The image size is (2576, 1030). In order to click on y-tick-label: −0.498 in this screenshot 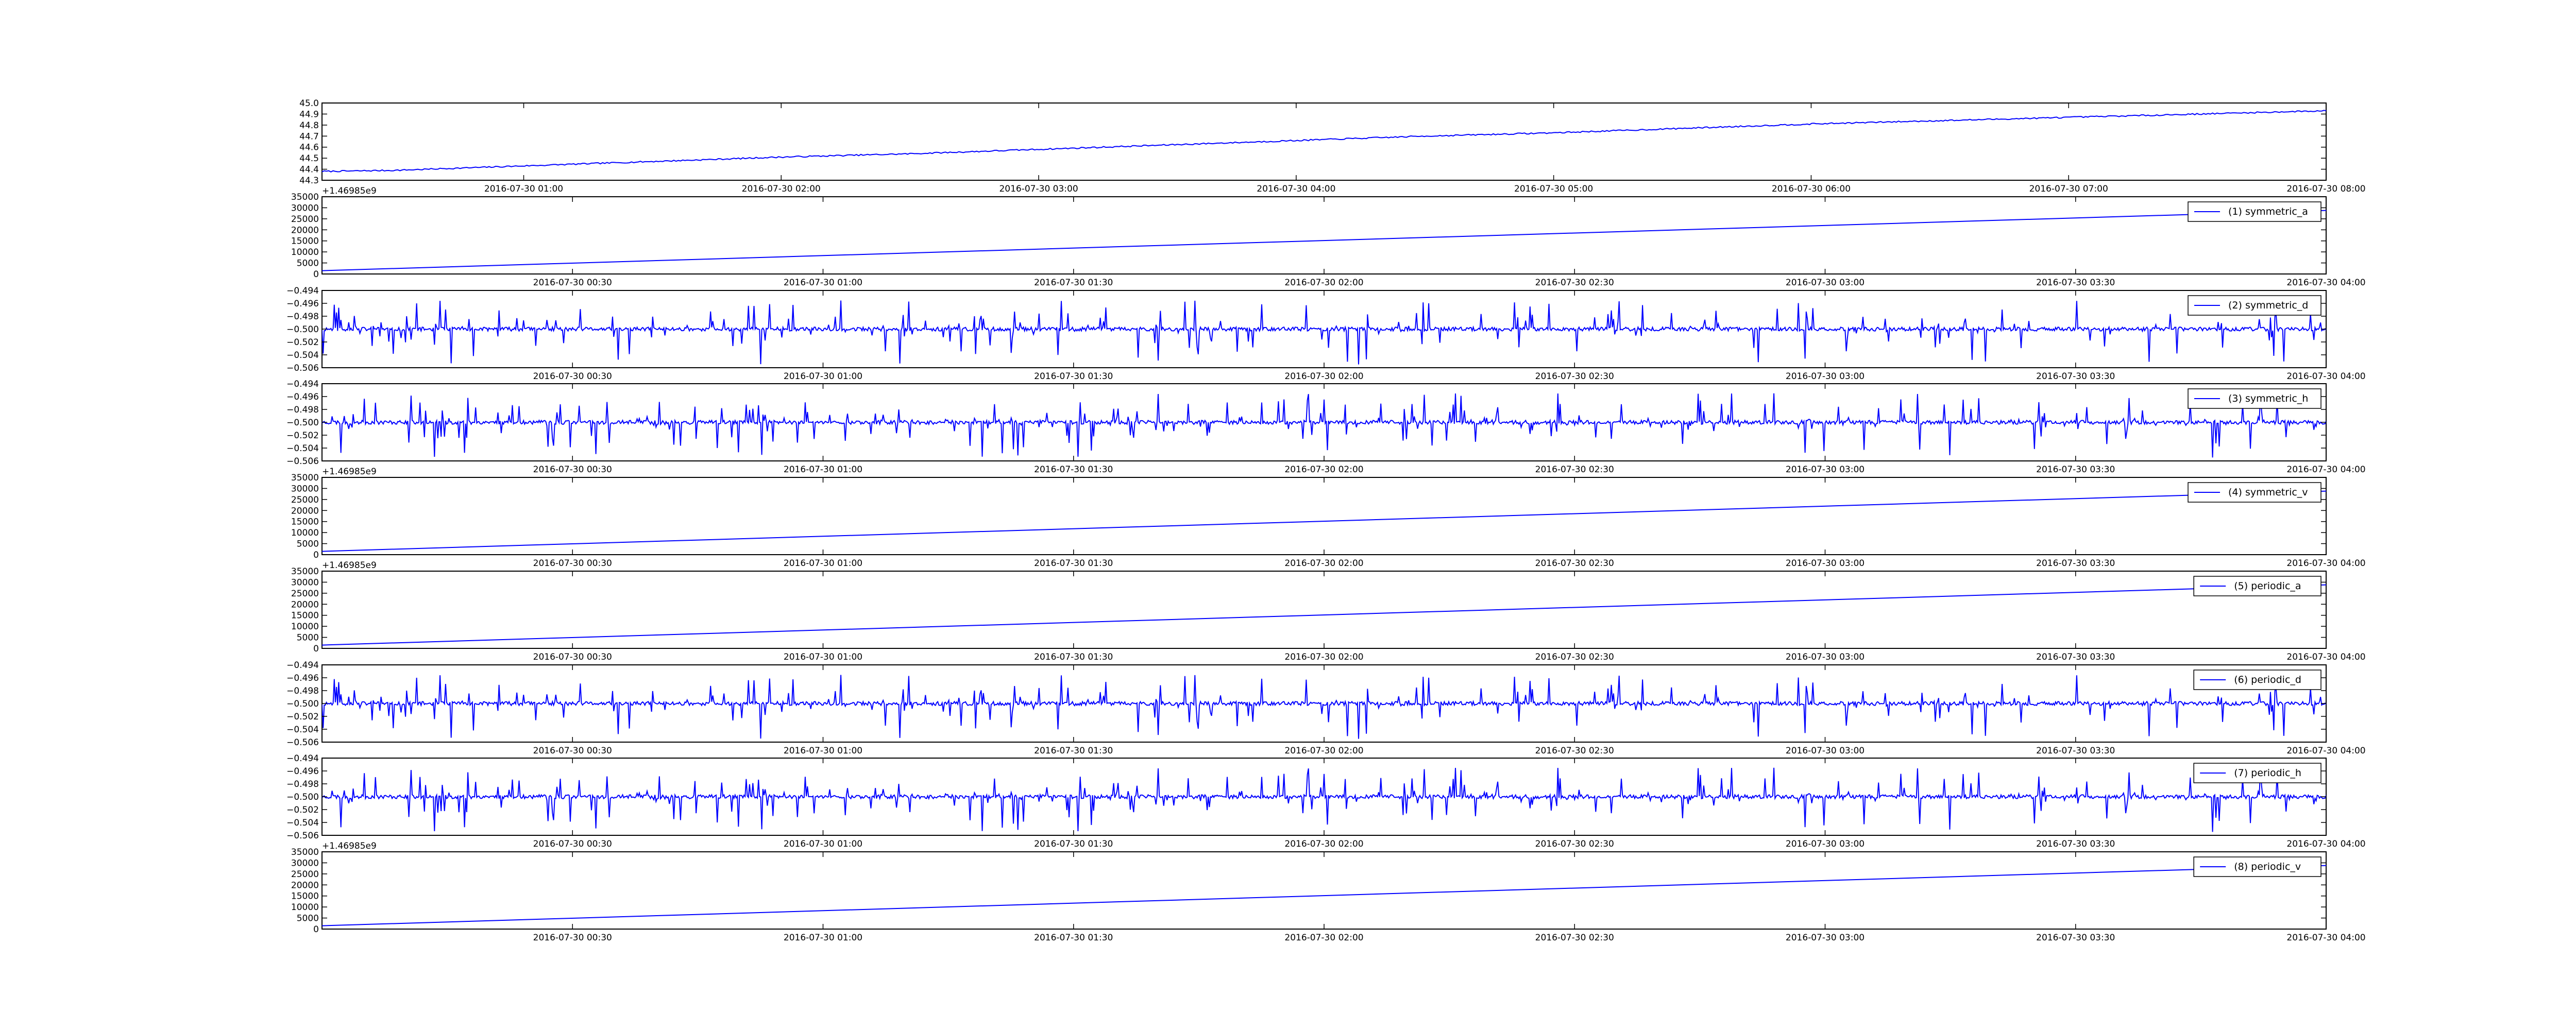, I will do `click(302, 317)`.